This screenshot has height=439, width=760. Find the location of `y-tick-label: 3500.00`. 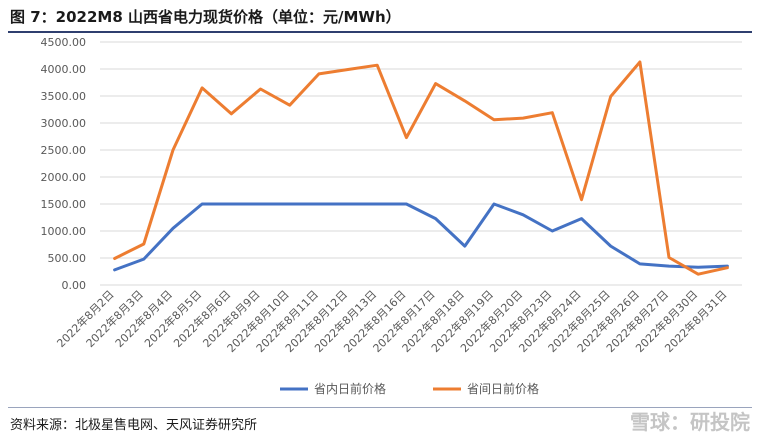

y-tick-label: 3500.00 is located at coordinates (64, 96).